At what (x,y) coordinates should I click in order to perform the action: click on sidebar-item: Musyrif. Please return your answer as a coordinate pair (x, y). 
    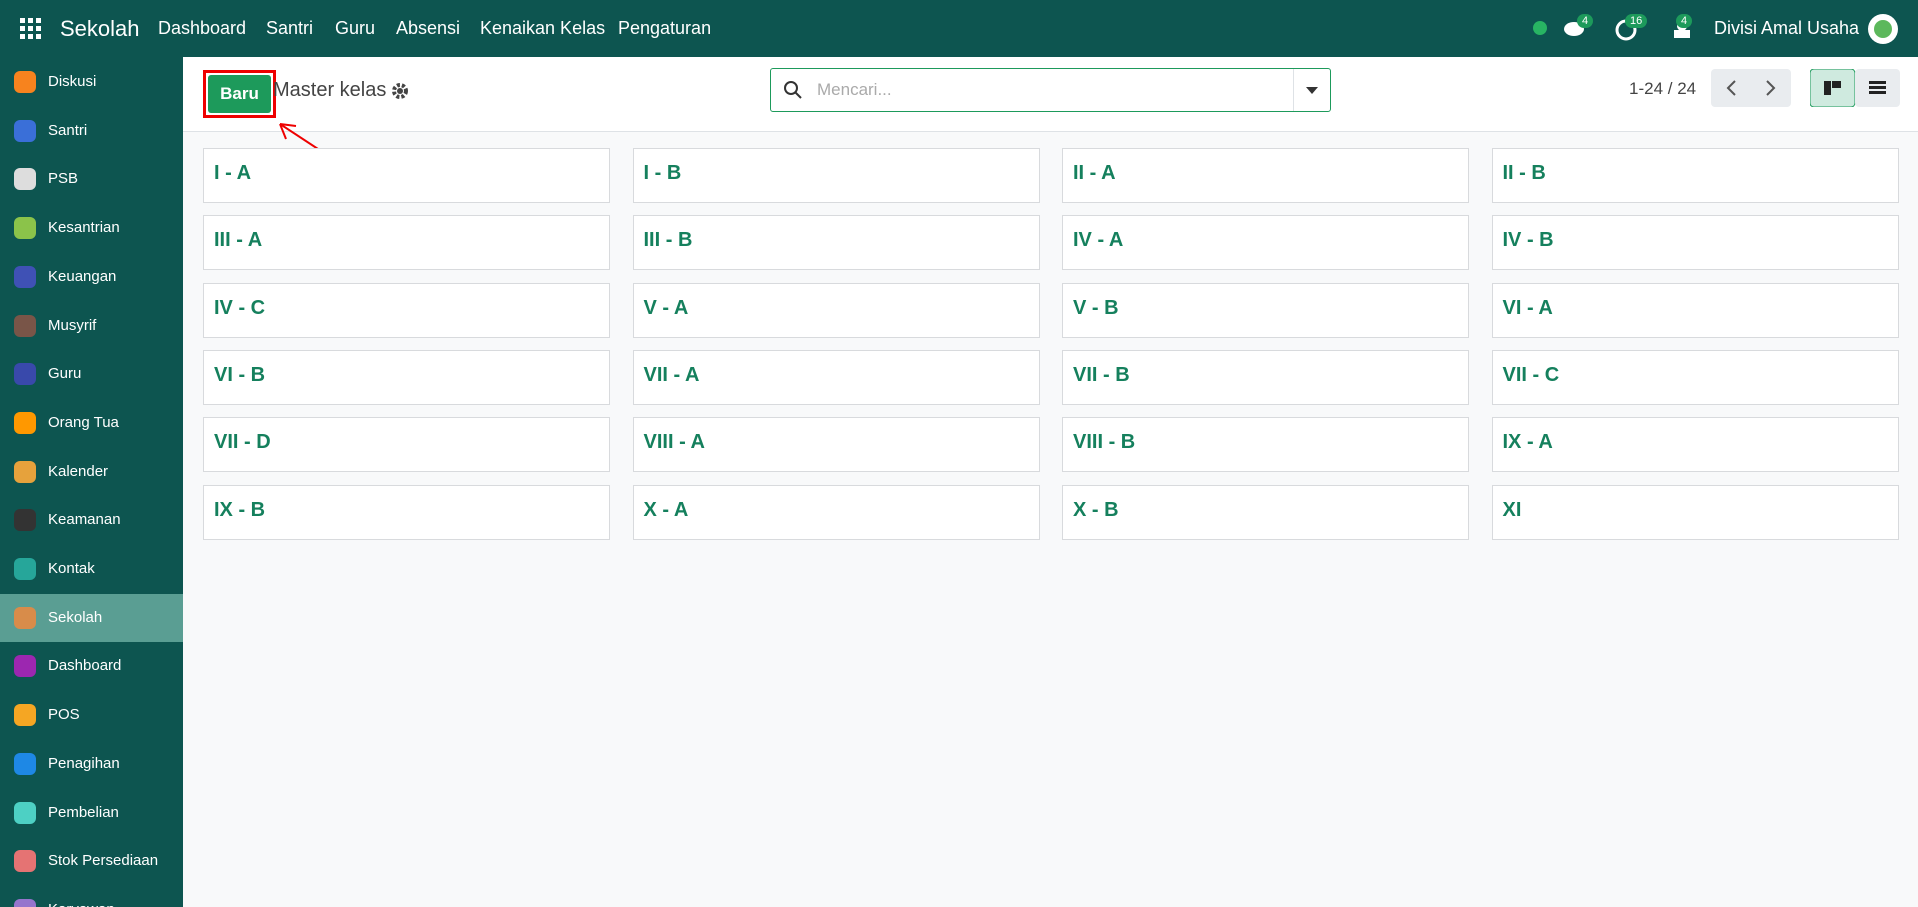
    Looking at the image, I should click on (91, 326).